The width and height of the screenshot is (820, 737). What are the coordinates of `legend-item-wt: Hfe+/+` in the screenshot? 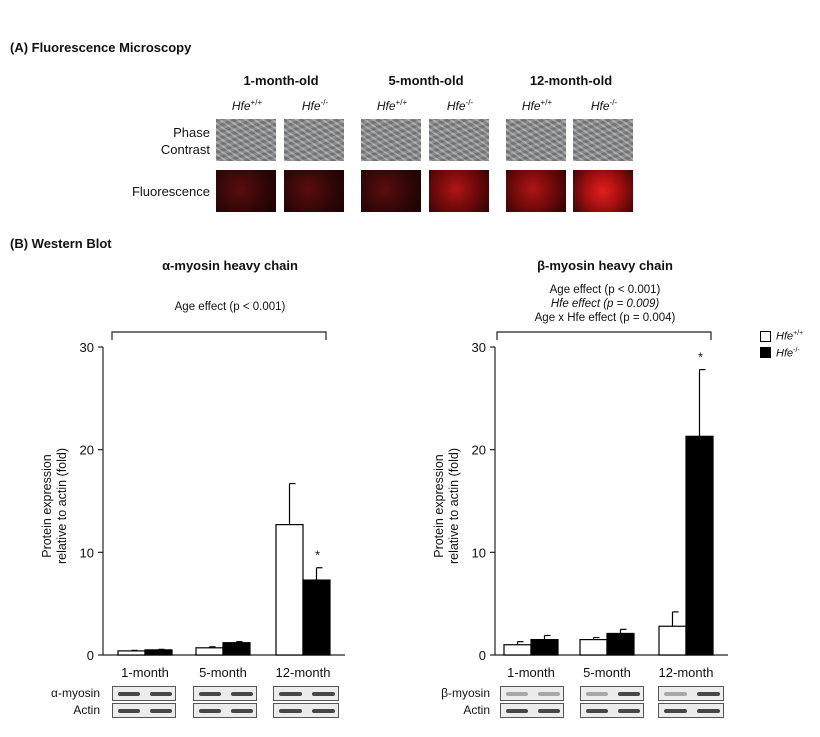 It's located at (789, 336).